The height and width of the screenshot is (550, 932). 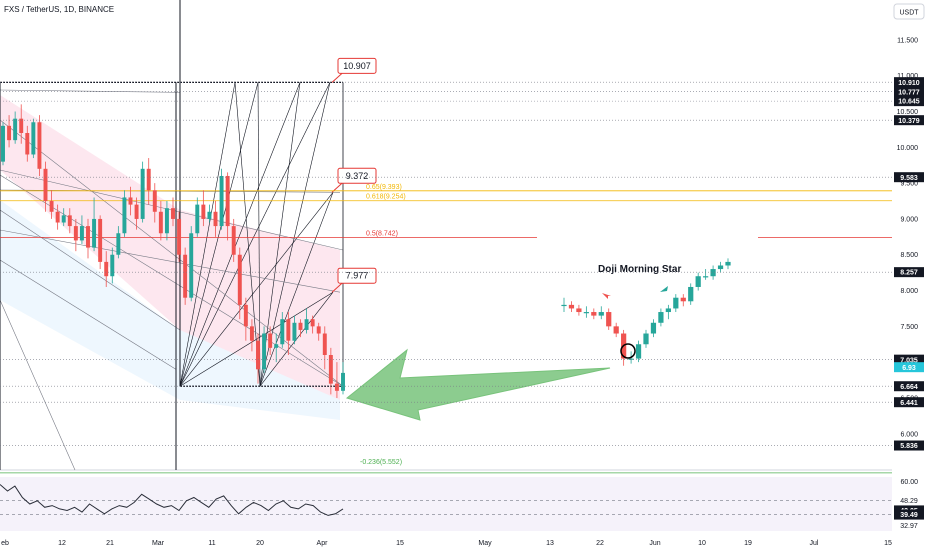 I want to click on price-tag-label: 6.664, so click(x=909, y=387).